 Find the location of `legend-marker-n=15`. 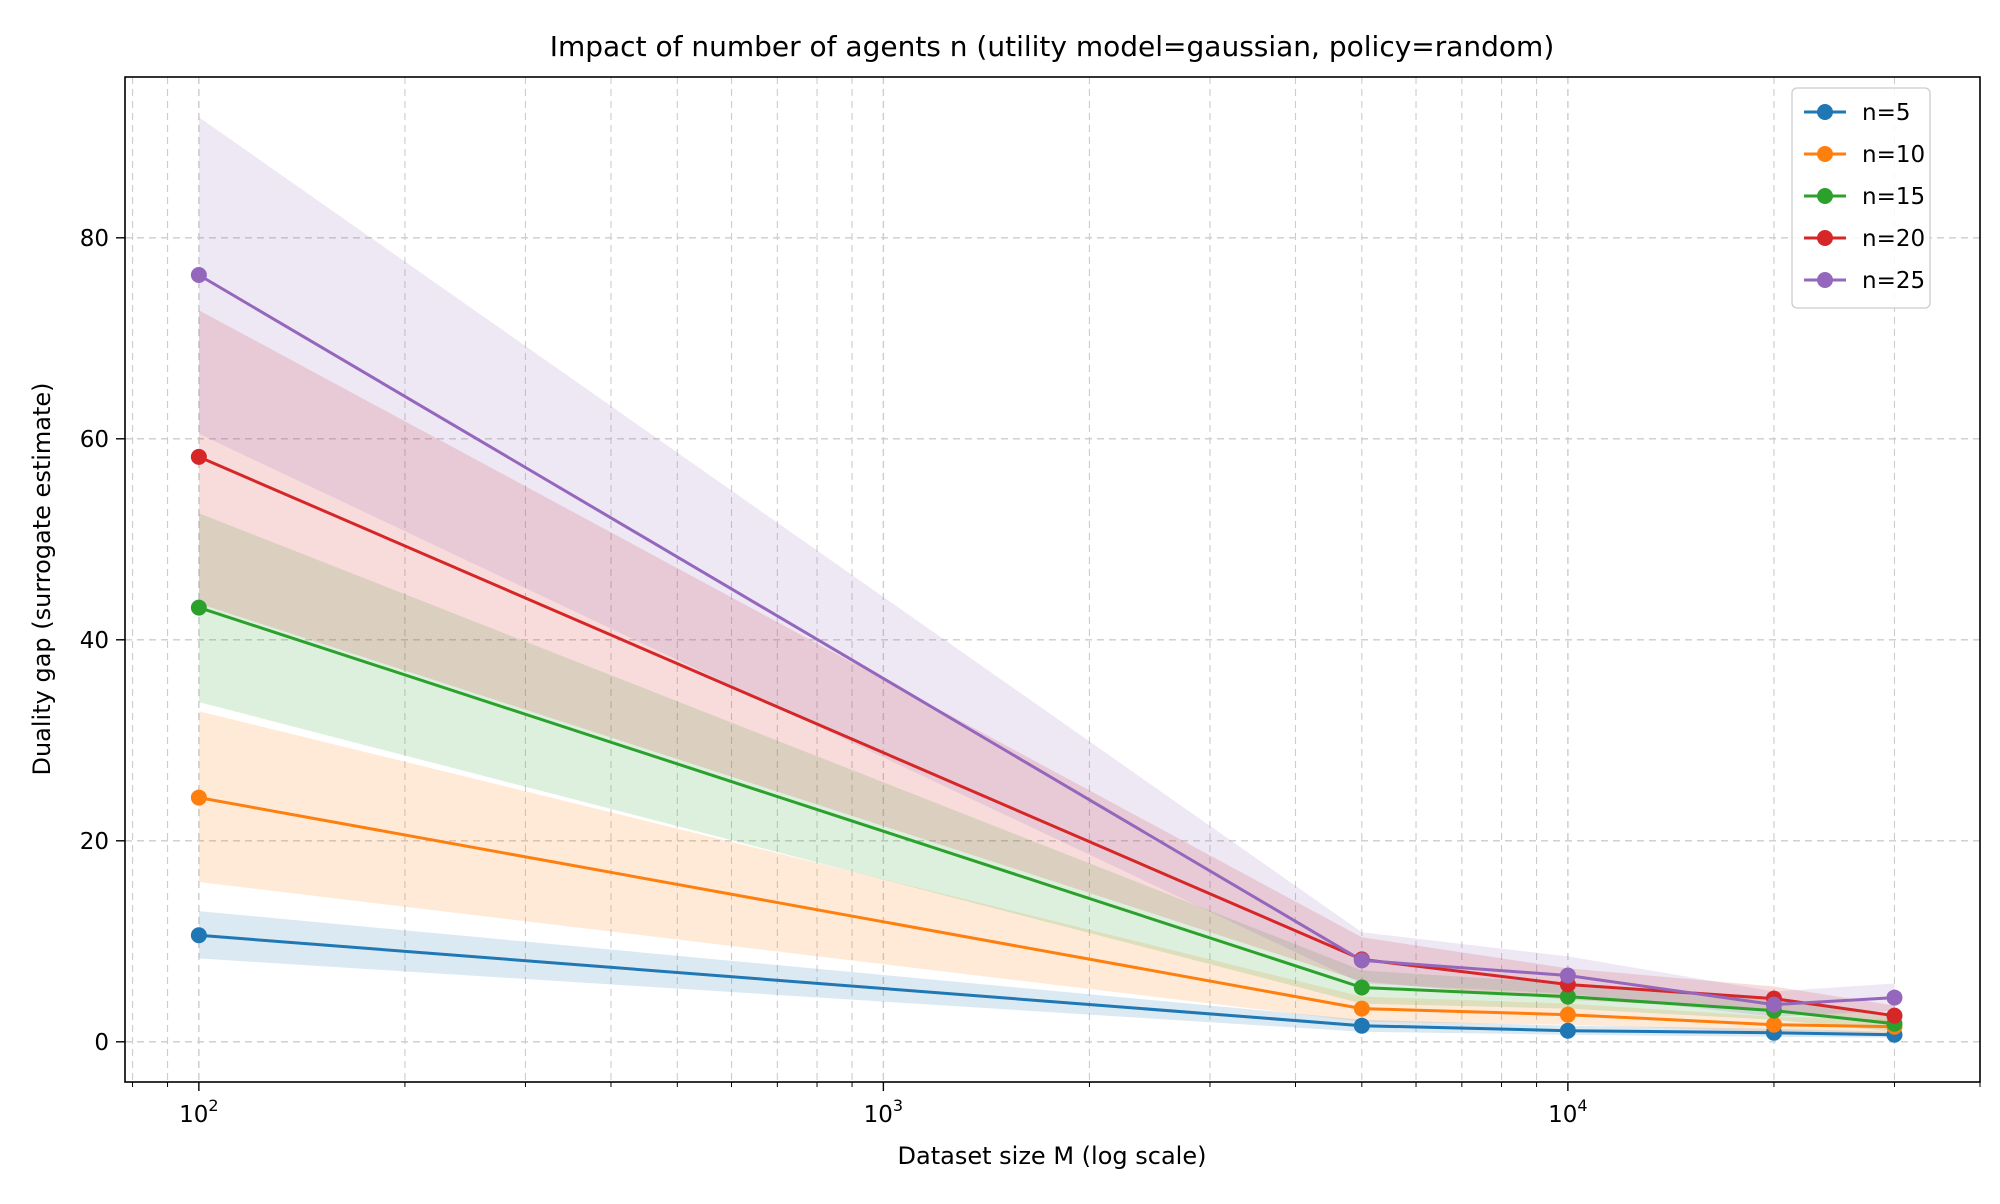

legend-marker-n=15 is located at coordinates (1825, 196).